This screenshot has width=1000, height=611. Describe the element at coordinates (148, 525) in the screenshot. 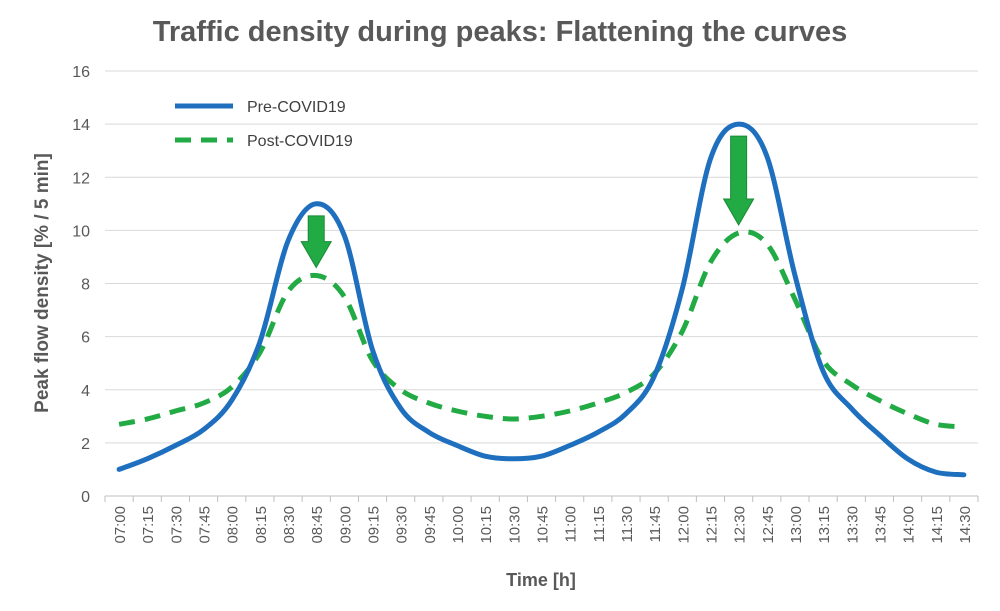

I see `x-tick-label: 07:15` at that location.